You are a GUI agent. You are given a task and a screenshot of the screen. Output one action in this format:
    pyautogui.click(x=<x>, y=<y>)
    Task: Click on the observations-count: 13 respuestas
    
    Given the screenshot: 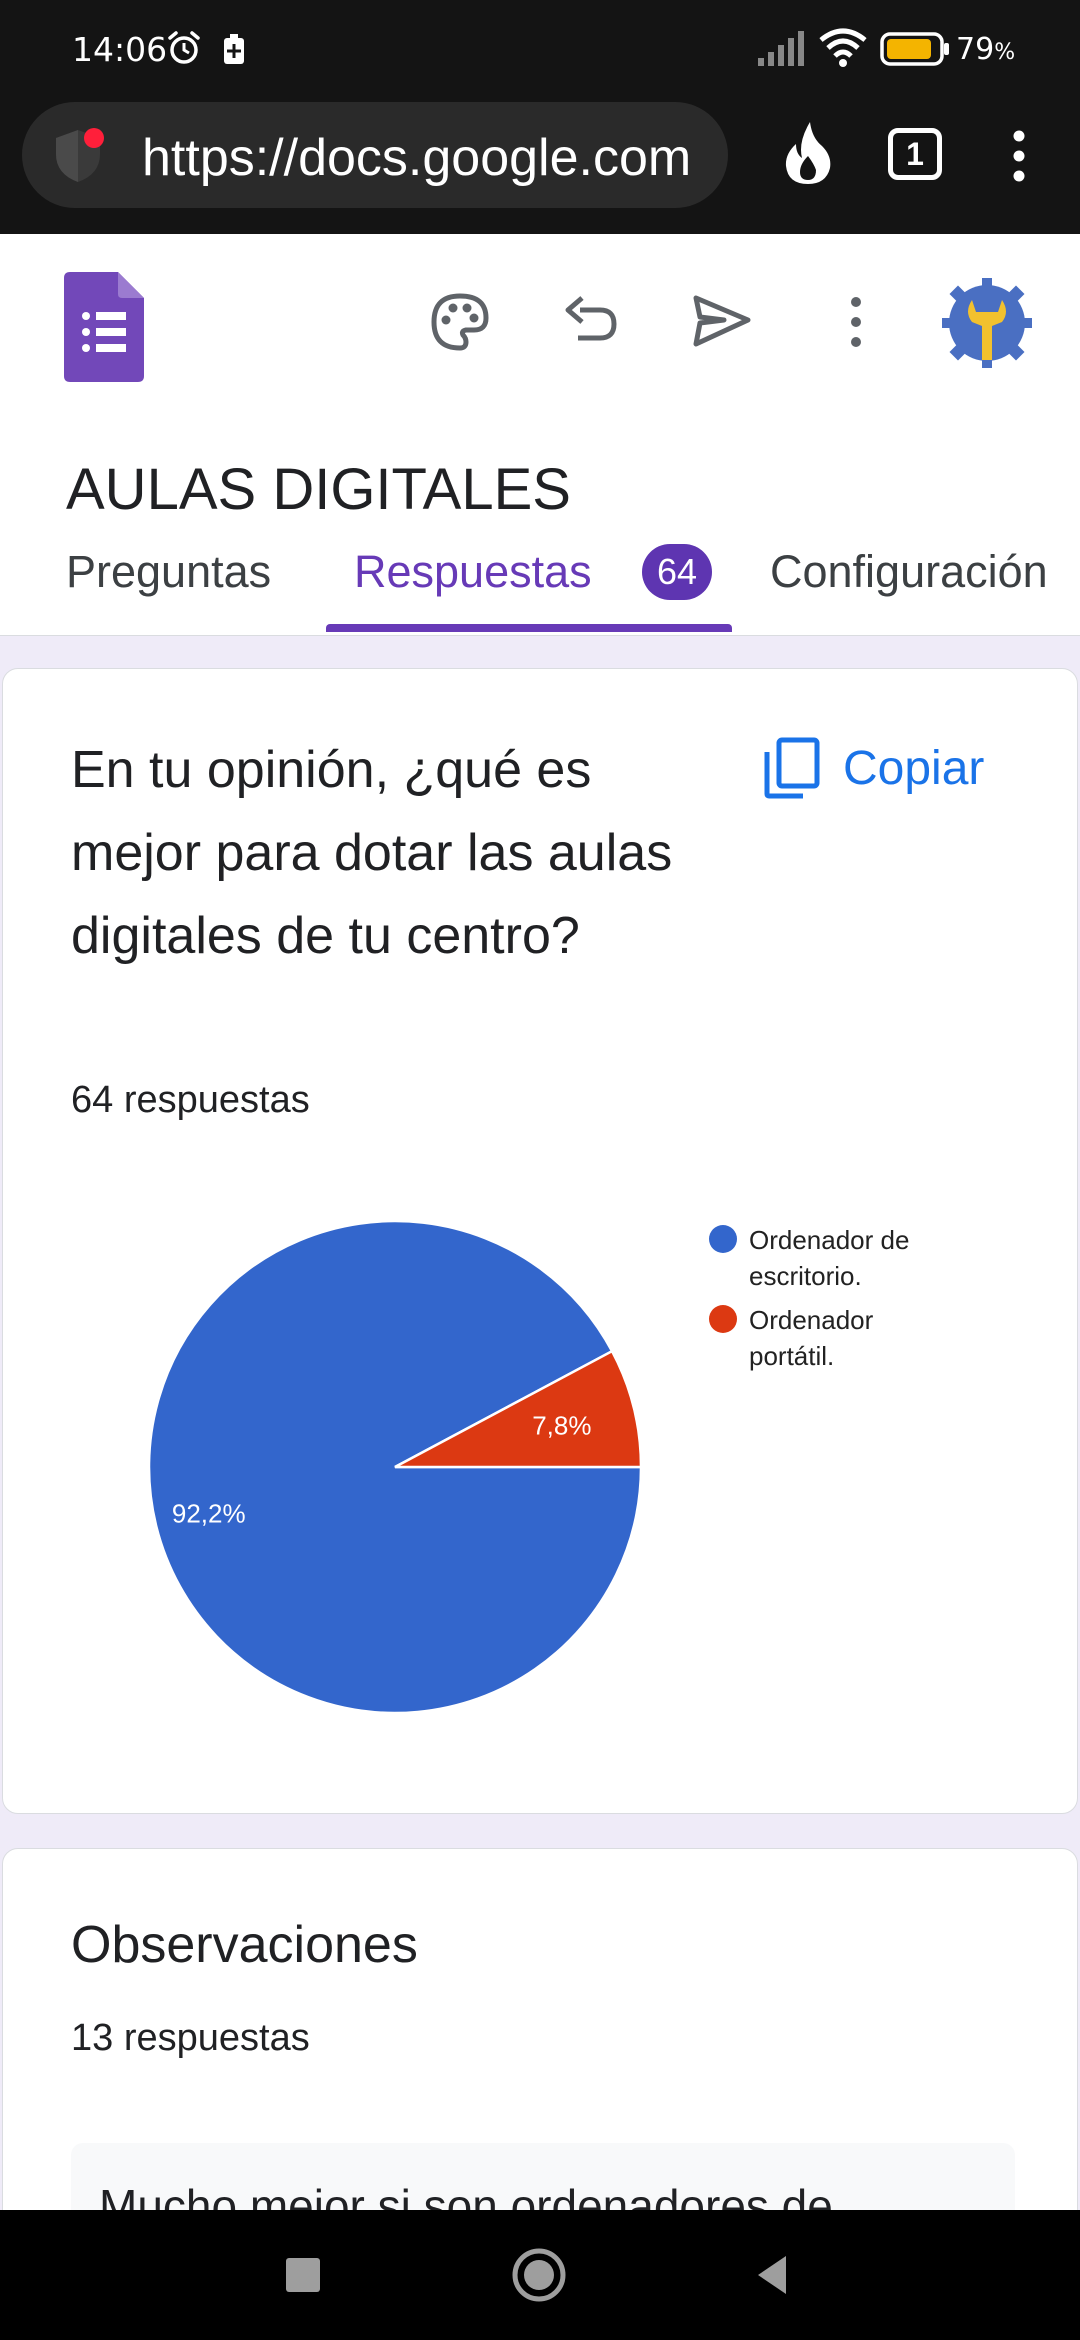 What is the action you would take?
    pyautogui.click(x=190, y=2038)
    